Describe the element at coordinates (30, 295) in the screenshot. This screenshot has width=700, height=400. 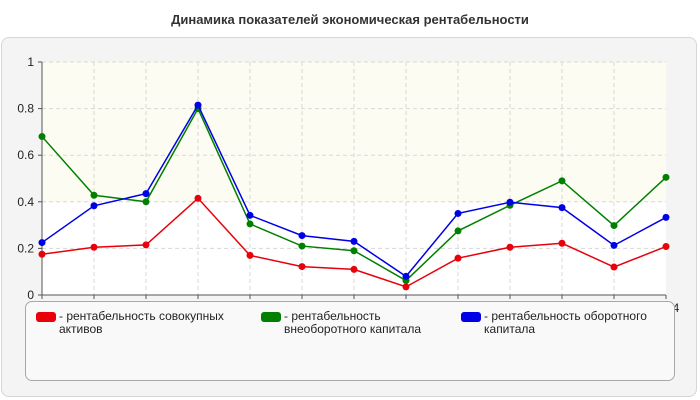
I see `y-tick-label: 0` at that location.